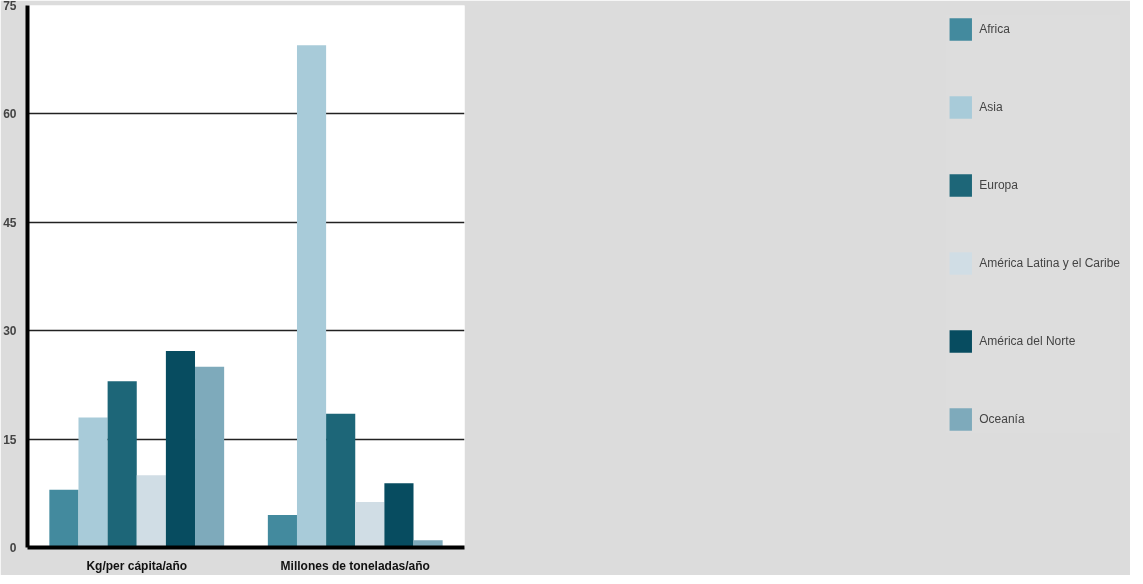  Describe the element at coordinates (10, 6) in the screenshot. I see `y-tick-label: 75` at that location.